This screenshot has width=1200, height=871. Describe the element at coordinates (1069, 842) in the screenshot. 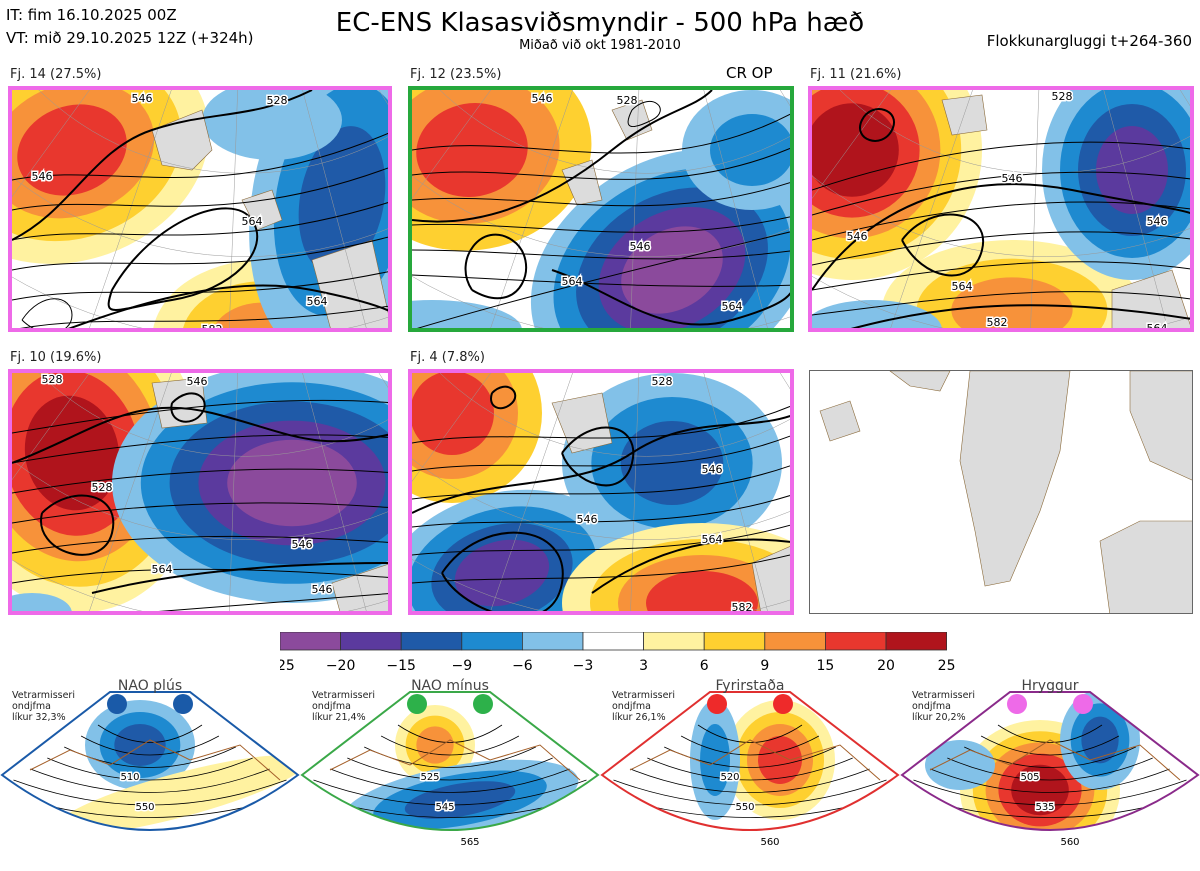

I see `contour-label: 560` at that location.